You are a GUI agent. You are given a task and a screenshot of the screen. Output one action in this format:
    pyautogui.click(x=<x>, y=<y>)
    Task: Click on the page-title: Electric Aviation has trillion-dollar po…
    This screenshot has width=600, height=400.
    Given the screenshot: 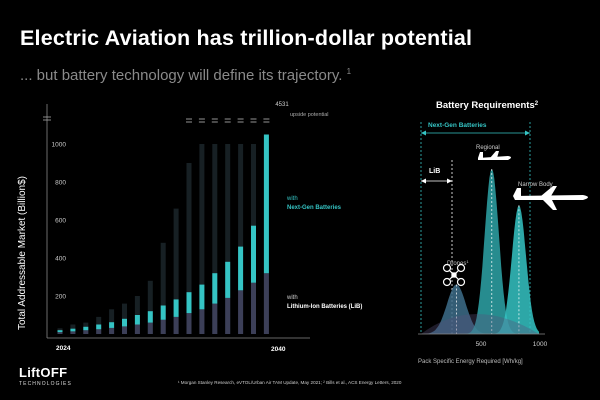 What is the action you would take?
    pyautogui.click(x=246, y=38)
    